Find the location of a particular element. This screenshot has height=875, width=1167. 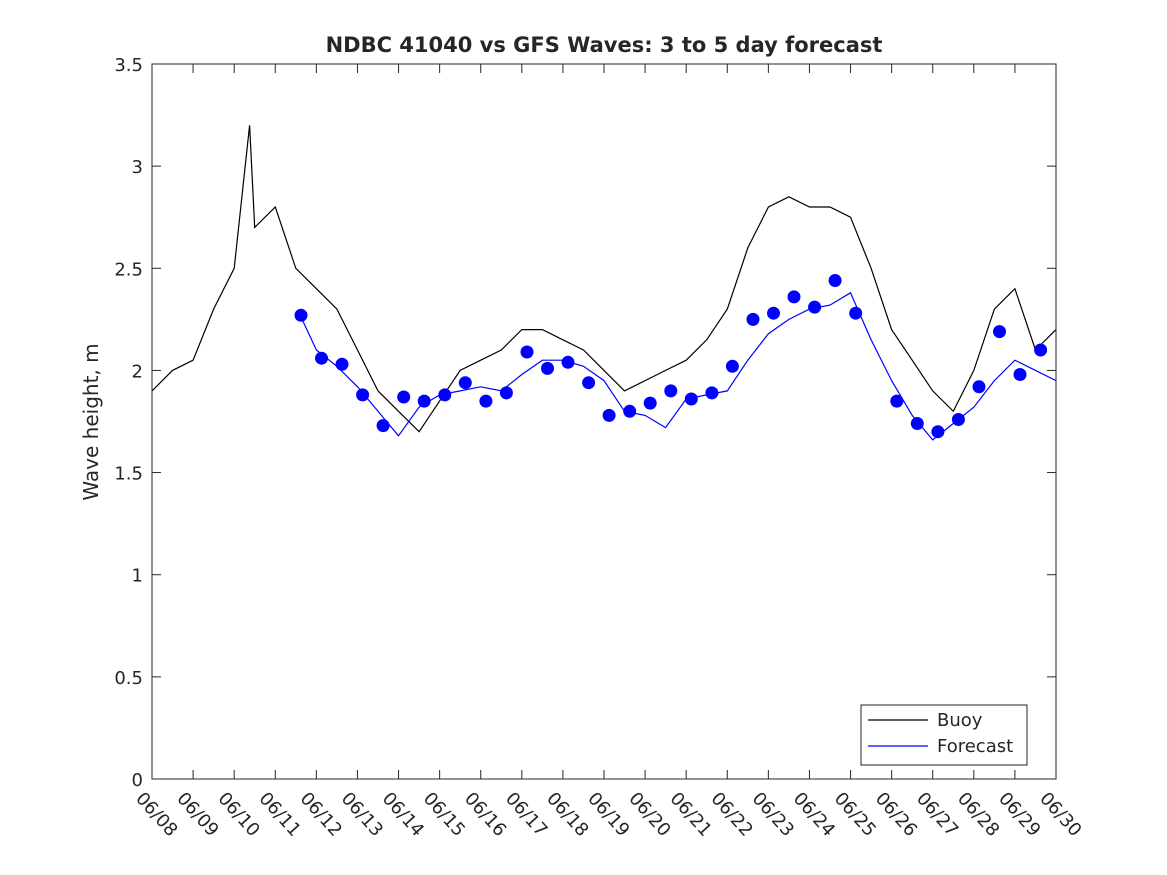

legend-label-buoy: Buoy is located at coordinates (960, 720).